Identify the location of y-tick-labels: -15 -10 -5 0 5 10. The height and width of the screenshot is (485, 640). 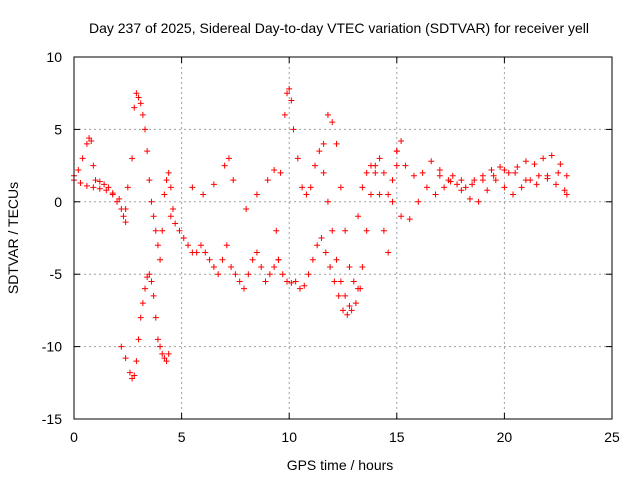
(52, 238).